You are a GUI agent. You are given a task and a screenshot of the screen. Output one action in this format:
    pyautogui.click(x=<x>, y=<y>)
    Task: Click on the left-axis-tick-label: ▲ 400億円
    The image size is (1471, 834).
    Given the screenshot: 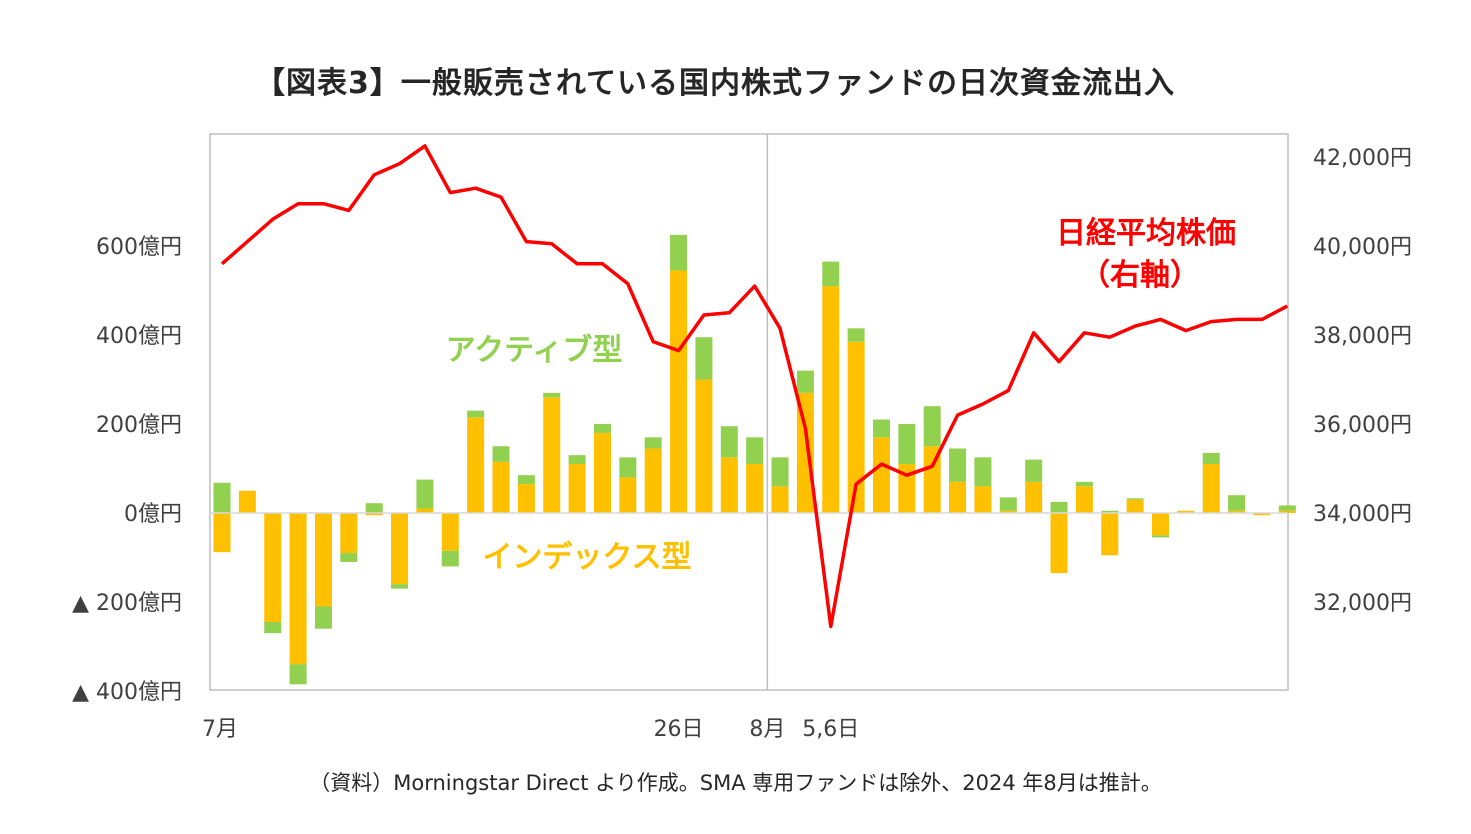 What is the action you would take?
    pyautogui.click(x=127, y=692)
    